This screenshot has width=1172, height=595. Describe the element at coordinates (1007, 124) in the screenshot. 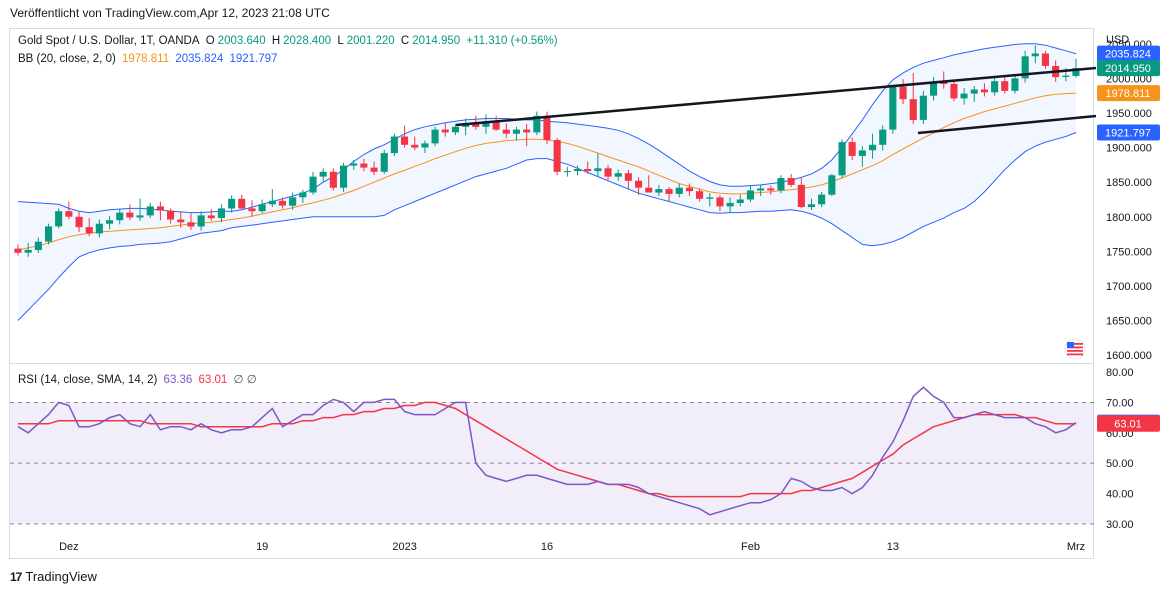

I see `lower-trendline` at that location.